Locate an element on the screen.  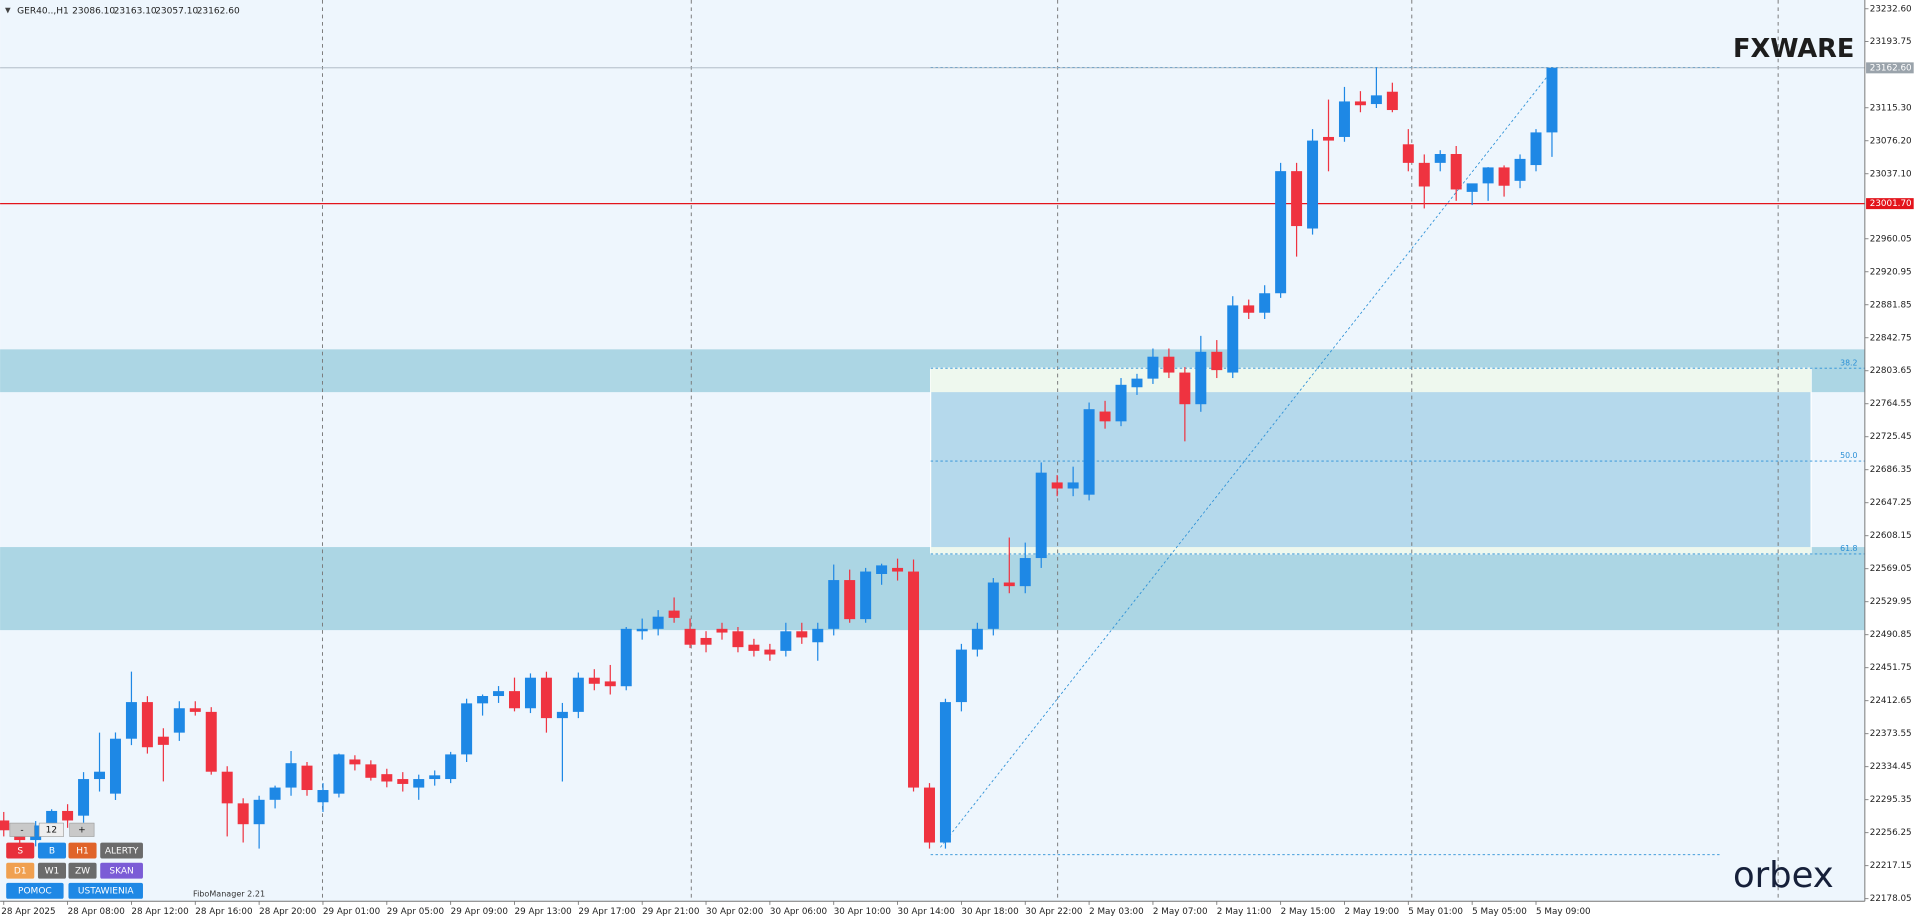
toolbar-button-label: POMOC is located at coordinates (35, 892).